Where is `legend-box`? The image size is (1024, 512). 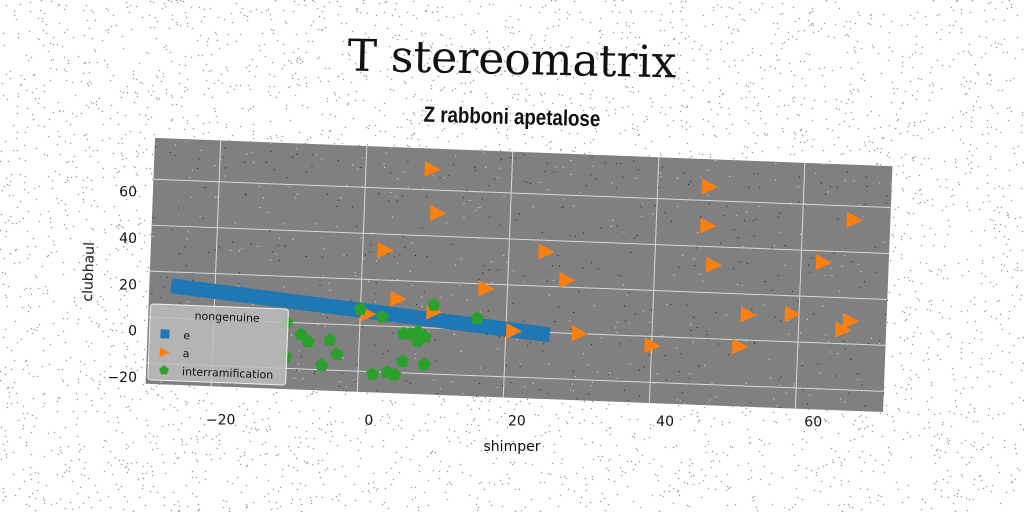
legend-box is located at coordinates (218, 344).